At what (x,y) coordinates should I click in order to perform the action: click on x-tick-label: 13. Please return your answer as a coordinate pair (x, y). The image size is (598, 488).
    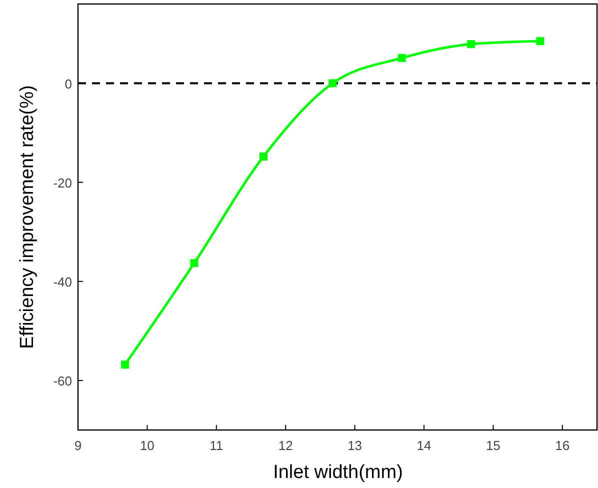
    Looking at the image, I should click on (355, 445).